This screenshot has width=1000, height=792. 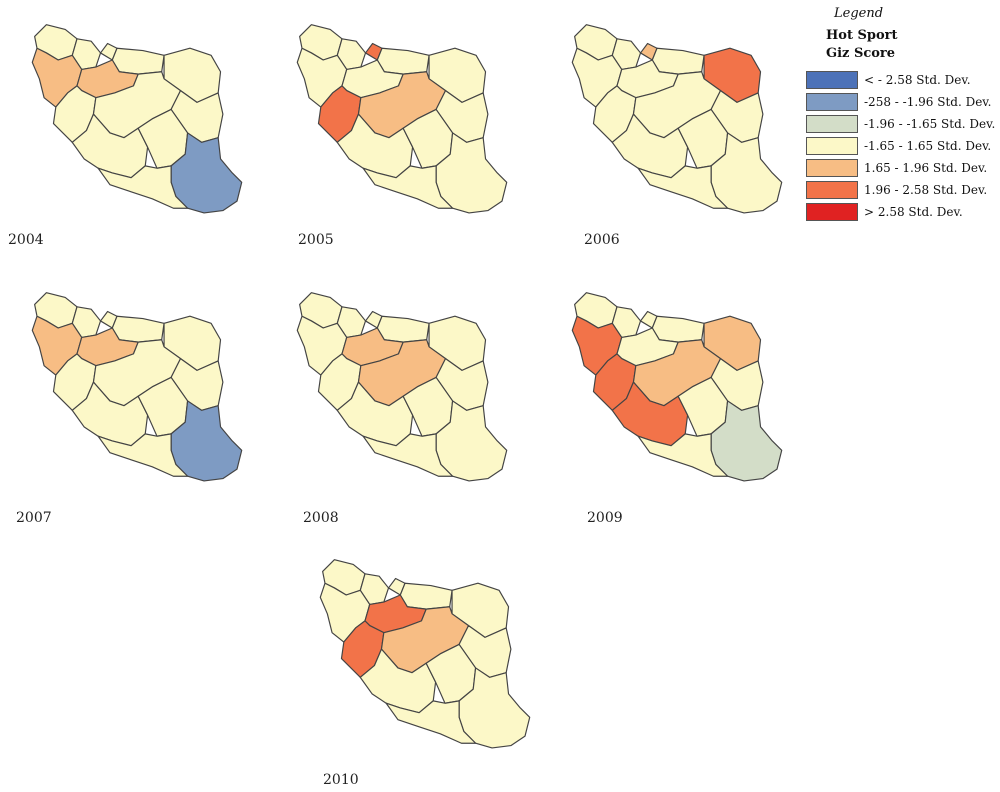 What do you see at coordinates (34, 518) in the screenshot?
I see `year-label: 2007` at bounding box center [34, 518].